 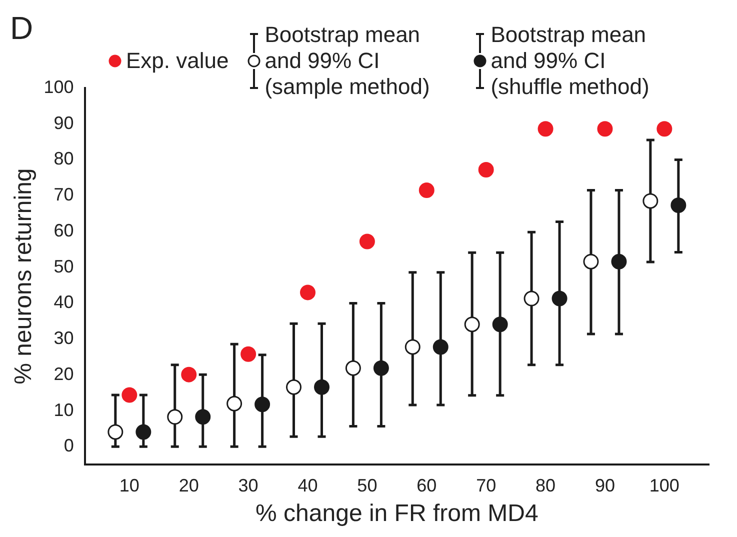 I want to click on x-tick-label: 70, so click(x=486, y=485).